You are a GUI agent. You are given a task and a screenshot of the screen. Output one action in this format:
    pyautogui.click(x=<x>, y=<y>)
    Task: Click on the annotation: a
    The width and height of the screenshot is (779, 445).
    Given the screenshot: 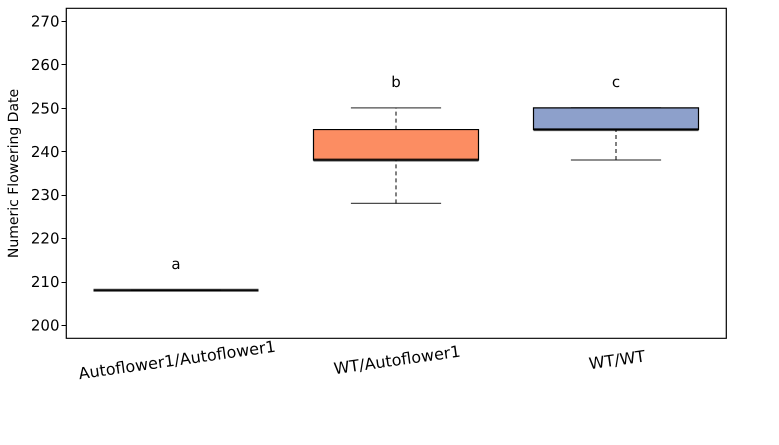 What is the action you would take?
    pyautogui.click(x=176, y=264)
    